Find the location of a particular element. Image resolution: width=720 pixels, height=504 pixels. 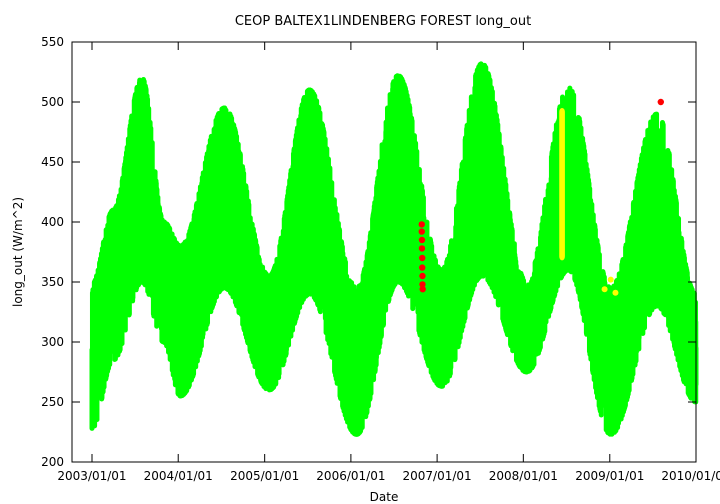

y-tick-label: 300 is located at coordinates (52, 342).